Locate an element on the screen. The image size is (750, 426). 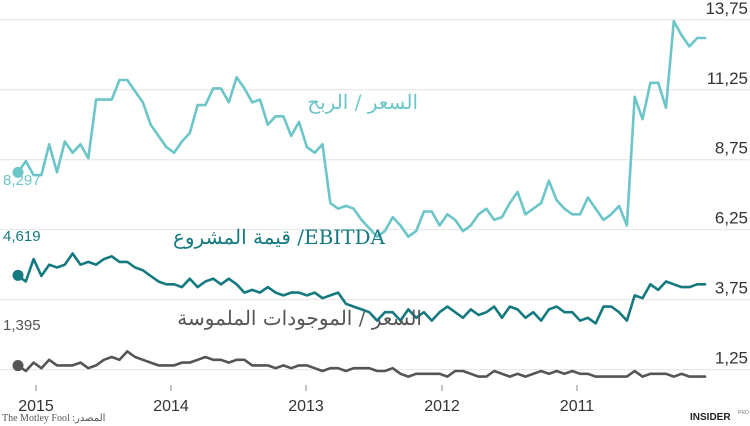
source-note: The Motley Fool :المصدر is located at coordinates (53, 418).